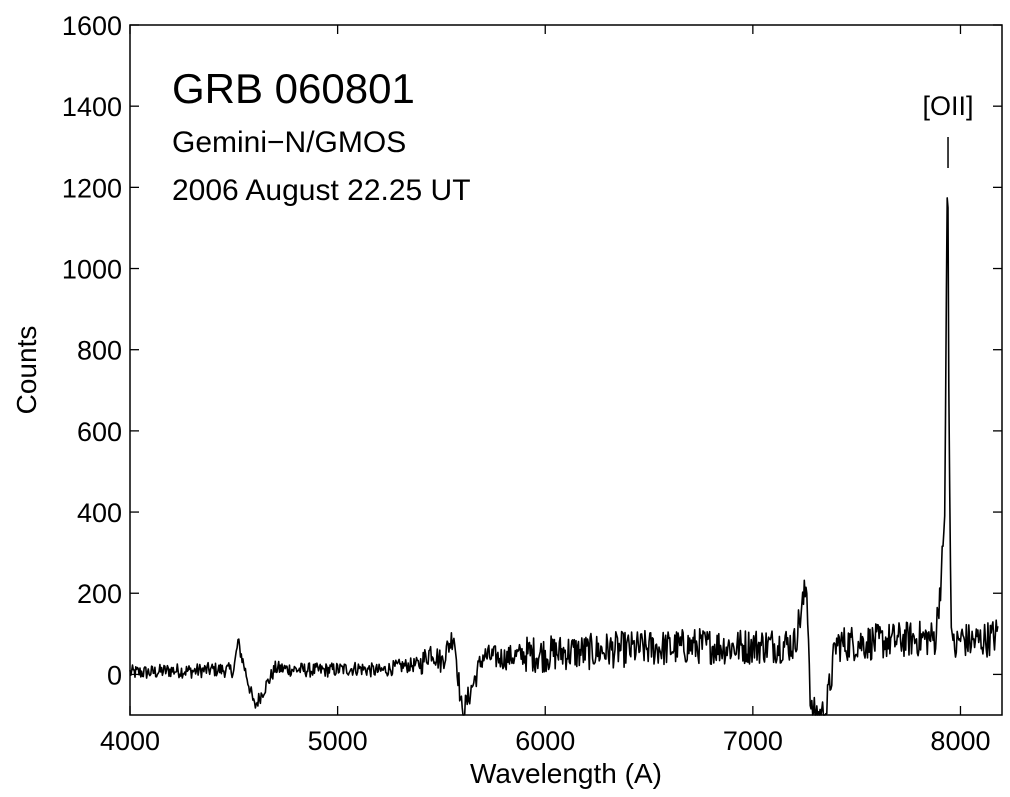 The image size is (1010, 797). What do you see at coordinates (92, 270) in the screenshot?
I see `y-tick-label: 1000` at bounding box center [92, 270].